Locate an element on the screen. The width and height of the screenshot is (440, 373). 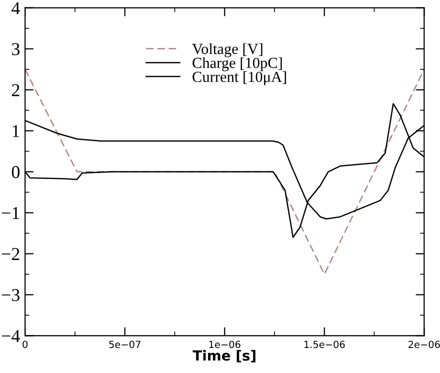
y-tick-label: 2 is located at coordinates (16, 90).